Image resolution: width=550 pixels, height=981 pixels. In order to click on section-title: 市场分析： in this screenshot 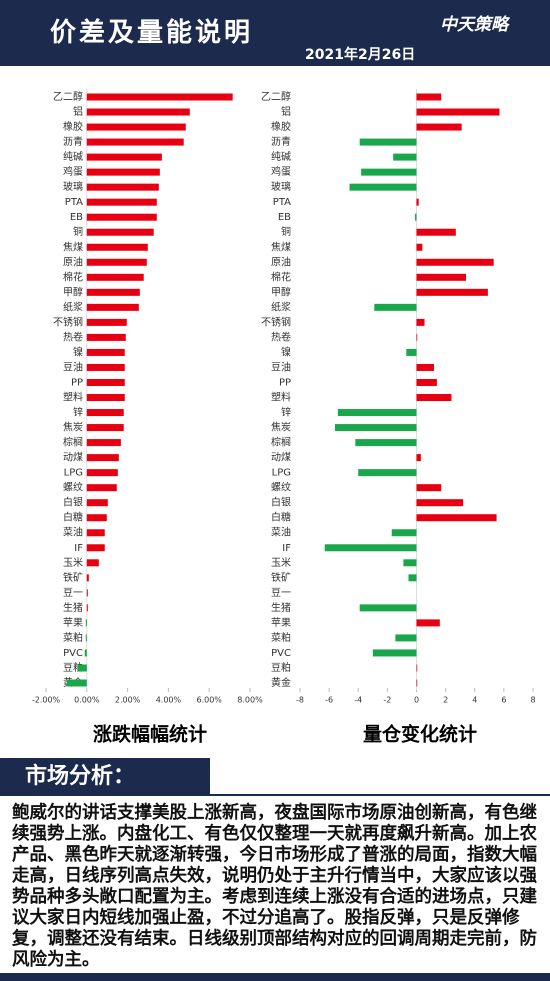, I will do `click(105, 777)`.